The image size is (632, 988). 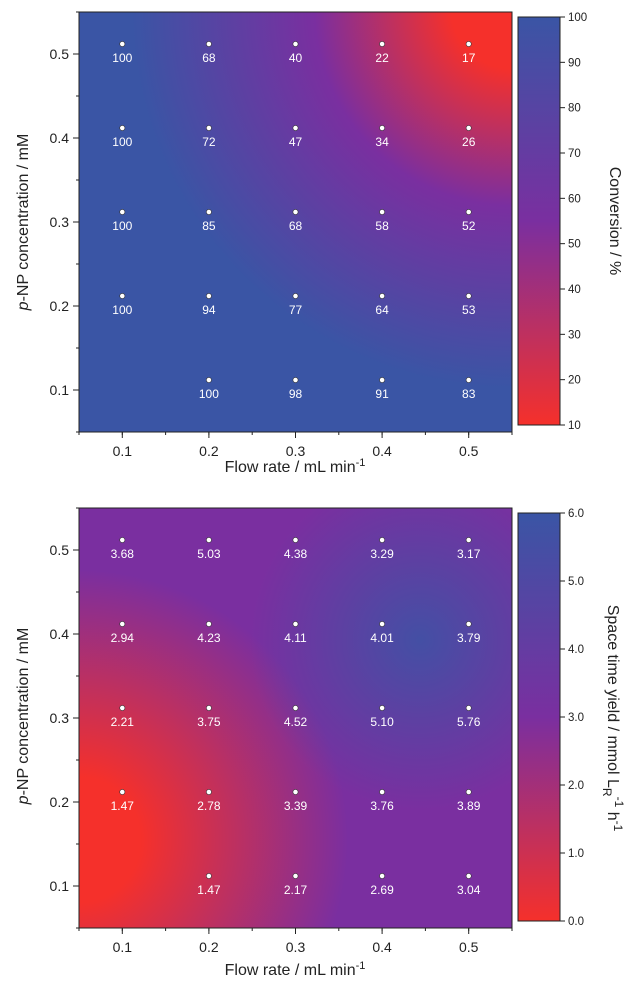 What do you see at coordinates (574, 290) in the screenshot?
I see `colorbar-tick-label: 40` at bounding box center [574, 290].